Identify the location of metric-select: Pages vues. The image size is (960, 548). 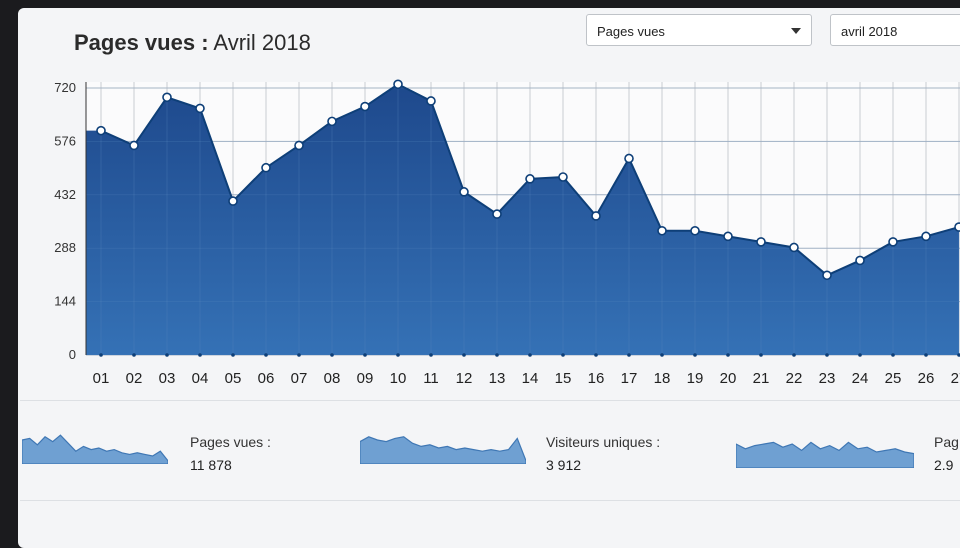
(699, 30).